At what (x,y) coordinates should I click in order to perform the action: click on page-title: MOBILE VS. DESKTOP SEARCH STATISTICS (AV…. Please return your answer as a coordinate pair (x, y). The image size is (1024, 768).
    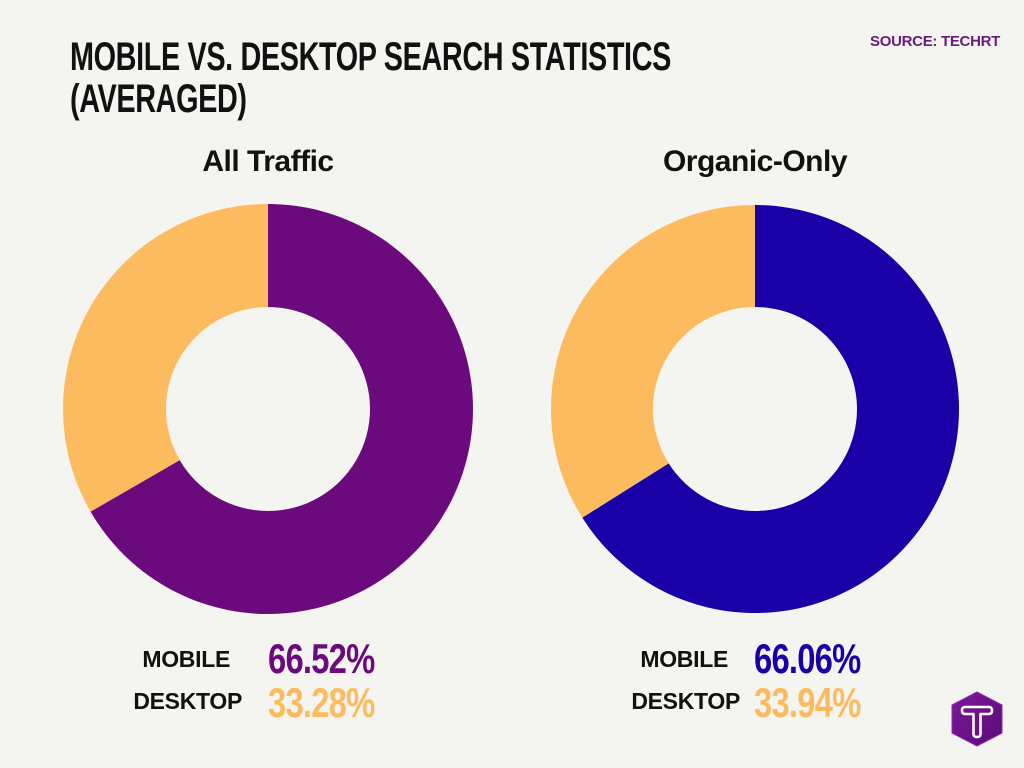
    Looking at the image, I should click on (370, 78).